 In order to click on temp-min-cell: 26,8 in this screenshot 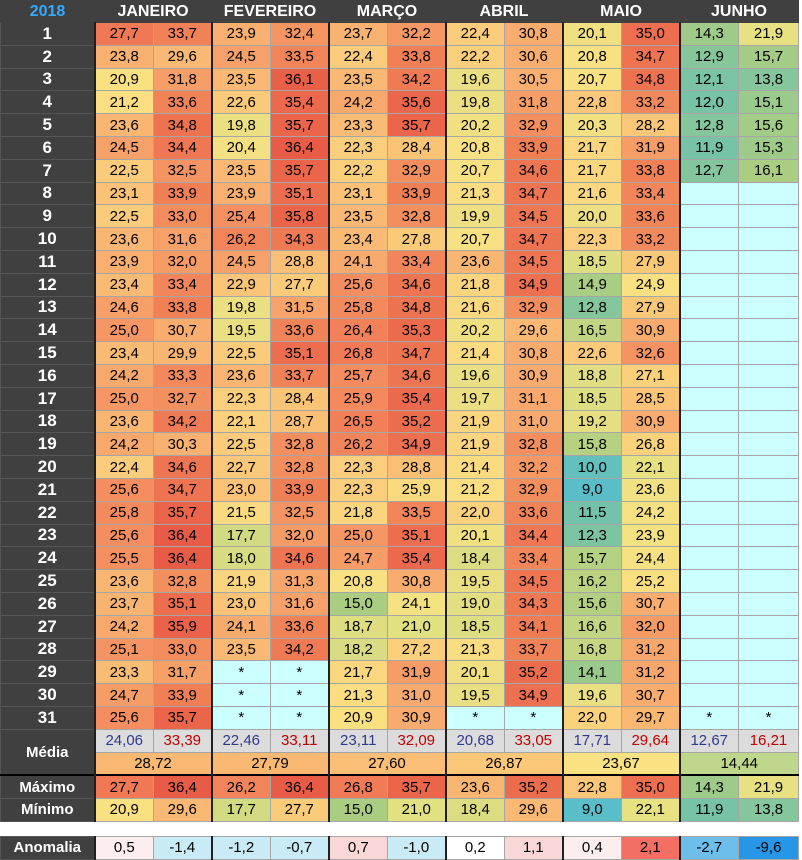, I will do `click(357, 353)`.